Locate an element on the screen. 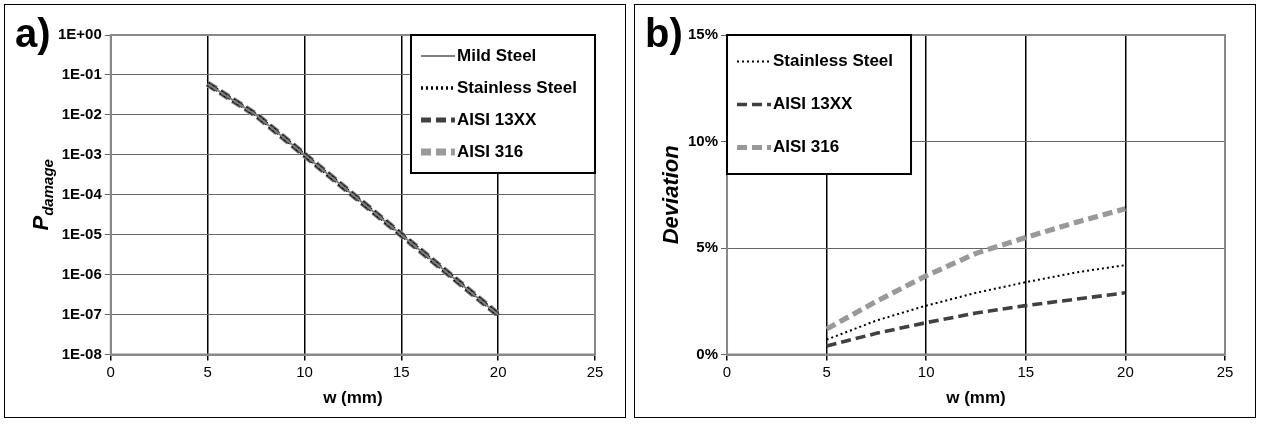  chart-title: a) is located at coordinates (33, 33).